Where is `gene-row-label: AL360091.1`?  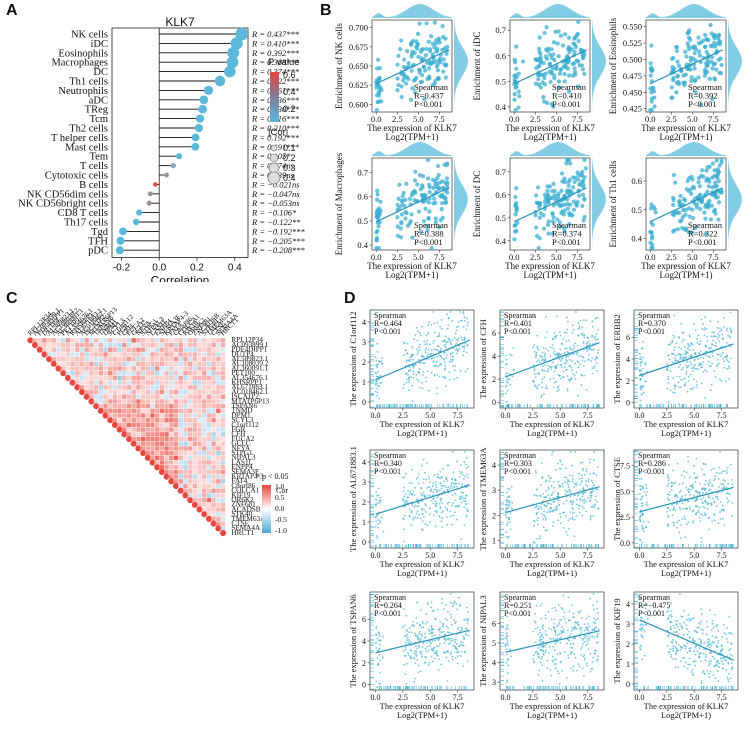 gene-row-label: AL360091.1 is located at coordinates (249, 368).